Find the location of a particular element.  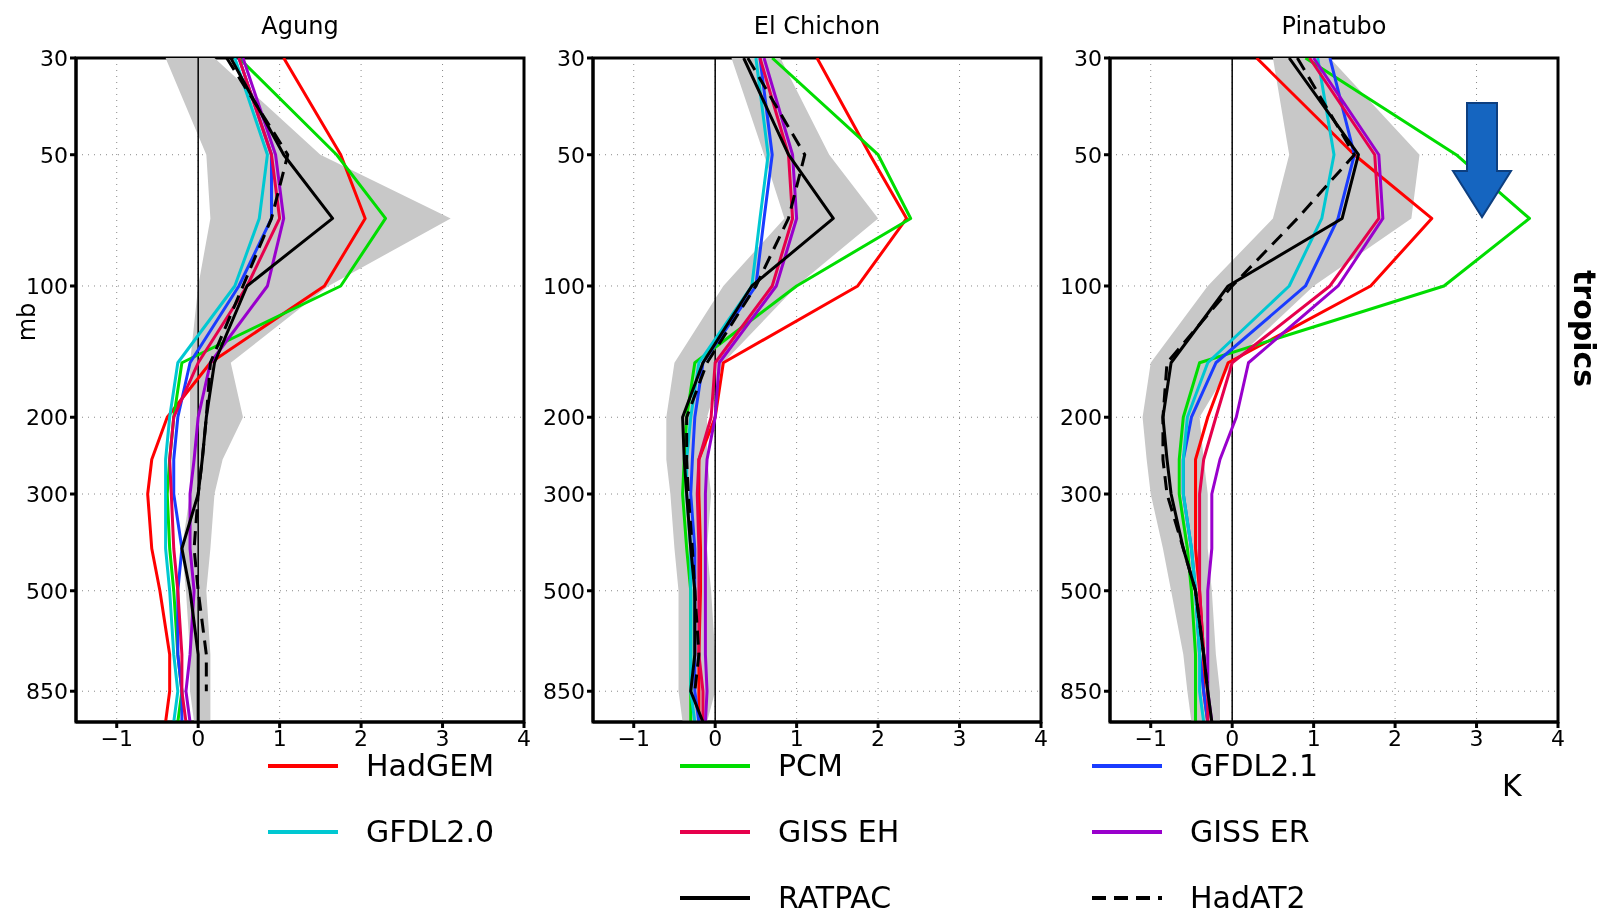

legend-label: HadAT2 is located at coordinates (1248, 897).